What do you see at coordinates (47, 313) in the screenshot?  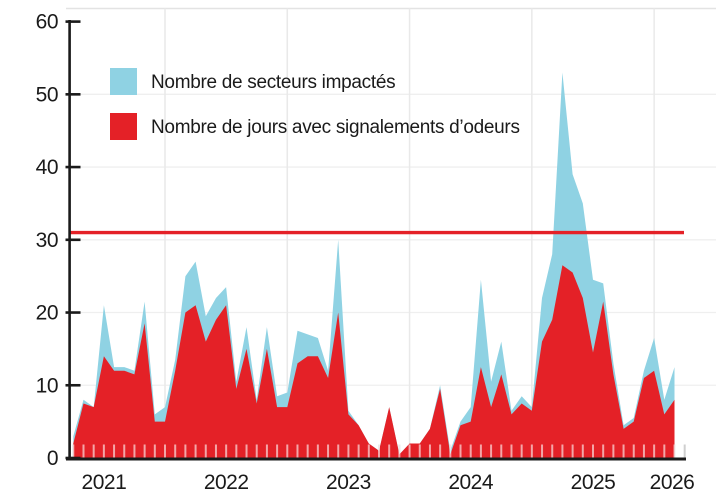 I see `y-axis-label: 20` at bounding box center [47, 313].